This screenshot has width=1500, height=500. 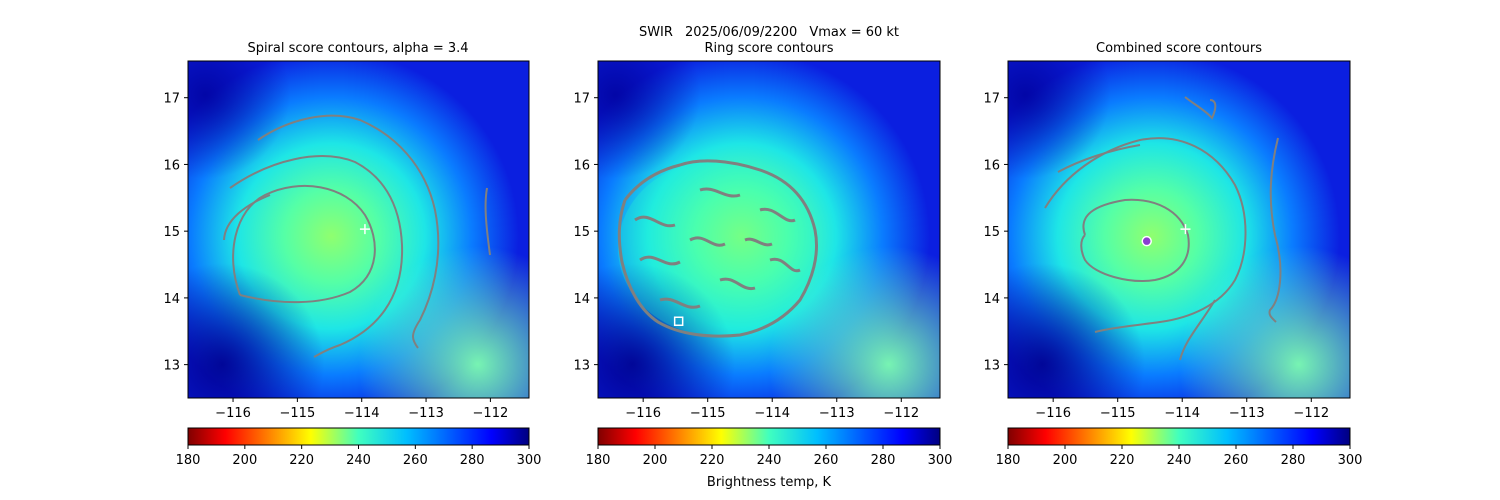 What do you see at coordinates (1179, 436) in the screenshot?
I see `colorbar-combined` at bounding box center [1179, 436].